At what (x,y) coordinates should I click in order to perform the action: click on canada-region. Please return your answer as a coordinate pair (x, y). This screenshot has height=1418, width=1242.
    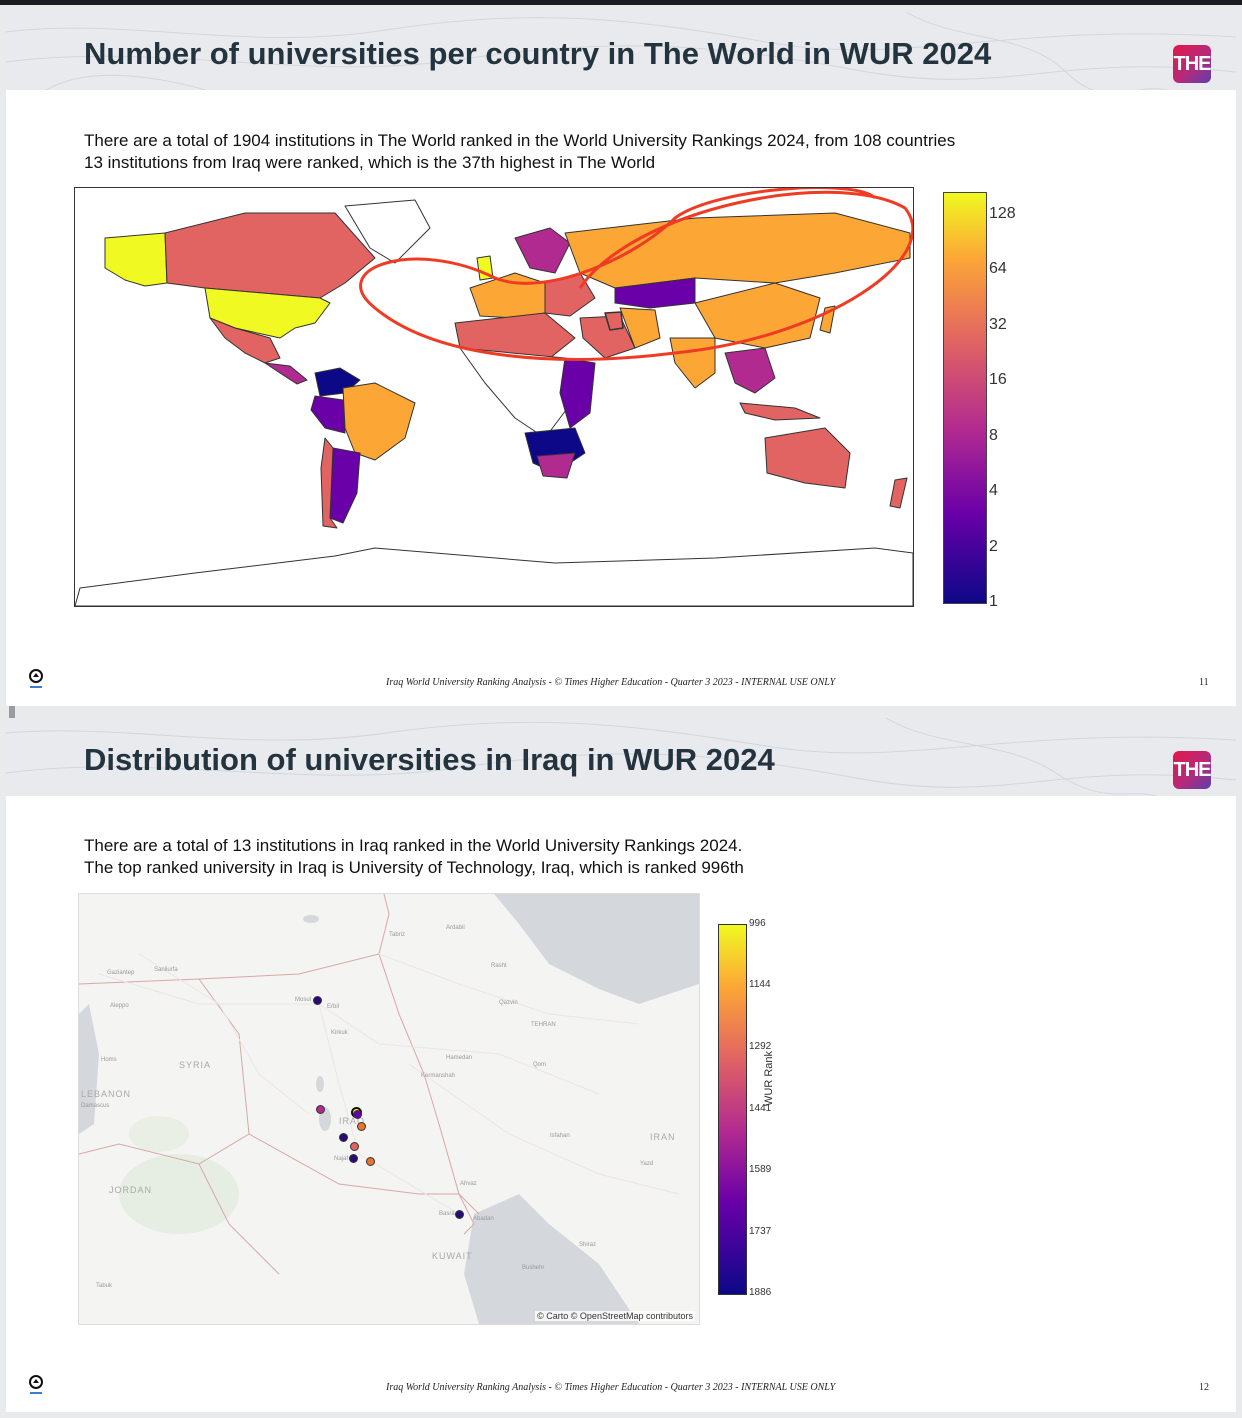
    Looking at the image, I should click on (270, 255).